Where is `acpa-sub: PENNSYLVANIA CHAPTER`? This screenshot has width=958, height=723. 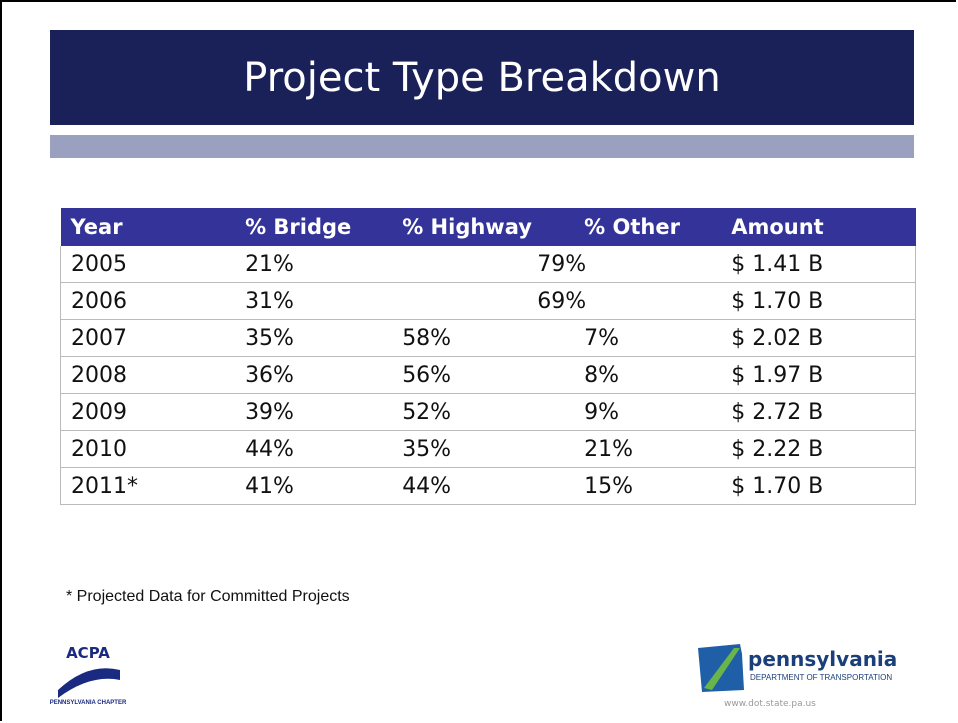
acpa-sub: PENNSYLVANIA CHAPTER is located at coordinates (88, 703).